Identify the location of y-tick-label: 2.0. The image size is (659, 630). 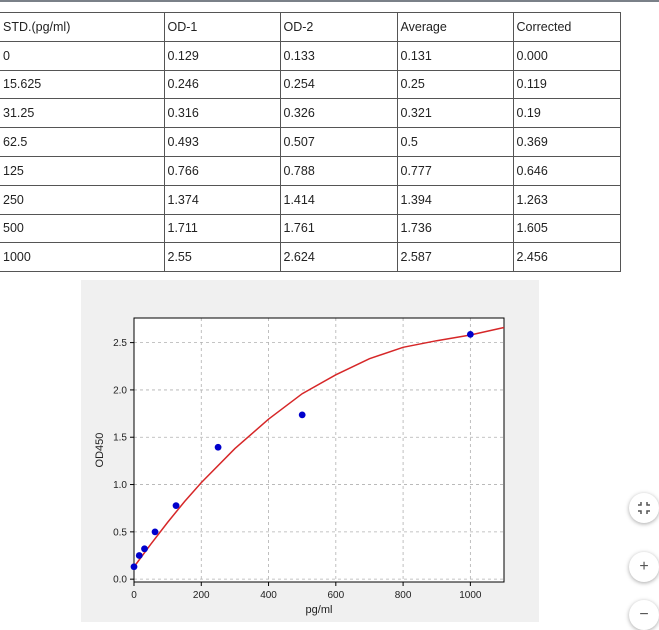
(120, 390).